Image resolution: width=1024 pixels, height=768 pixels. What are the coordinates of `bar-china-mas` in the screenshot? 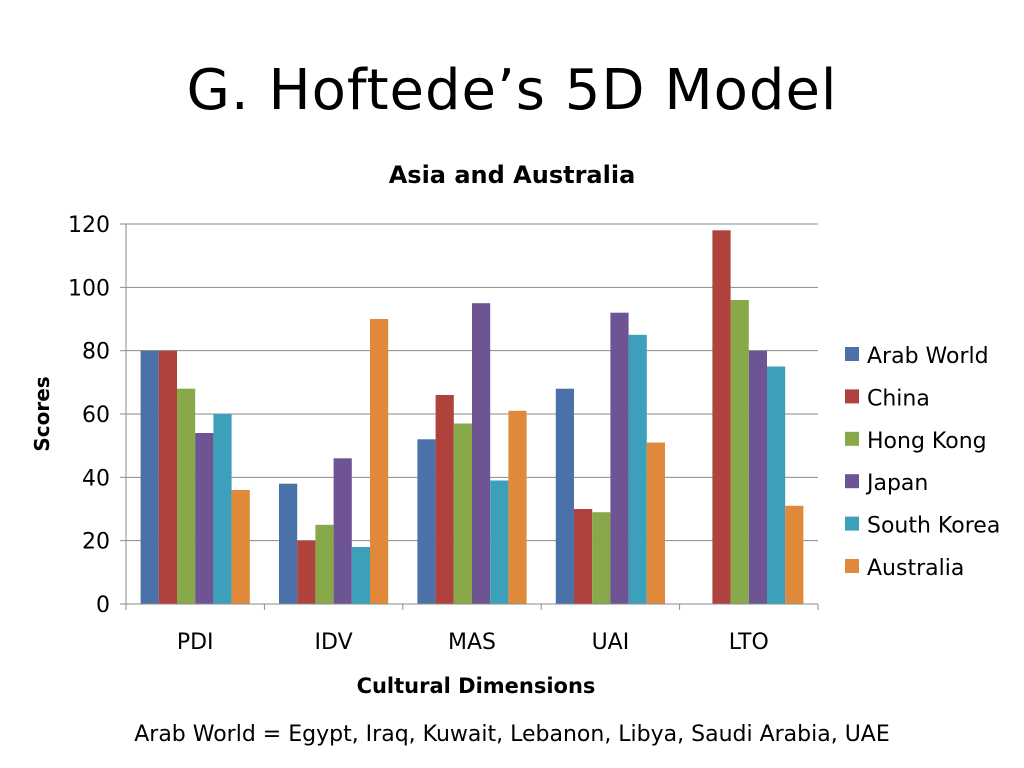 It's located at (444, 499).